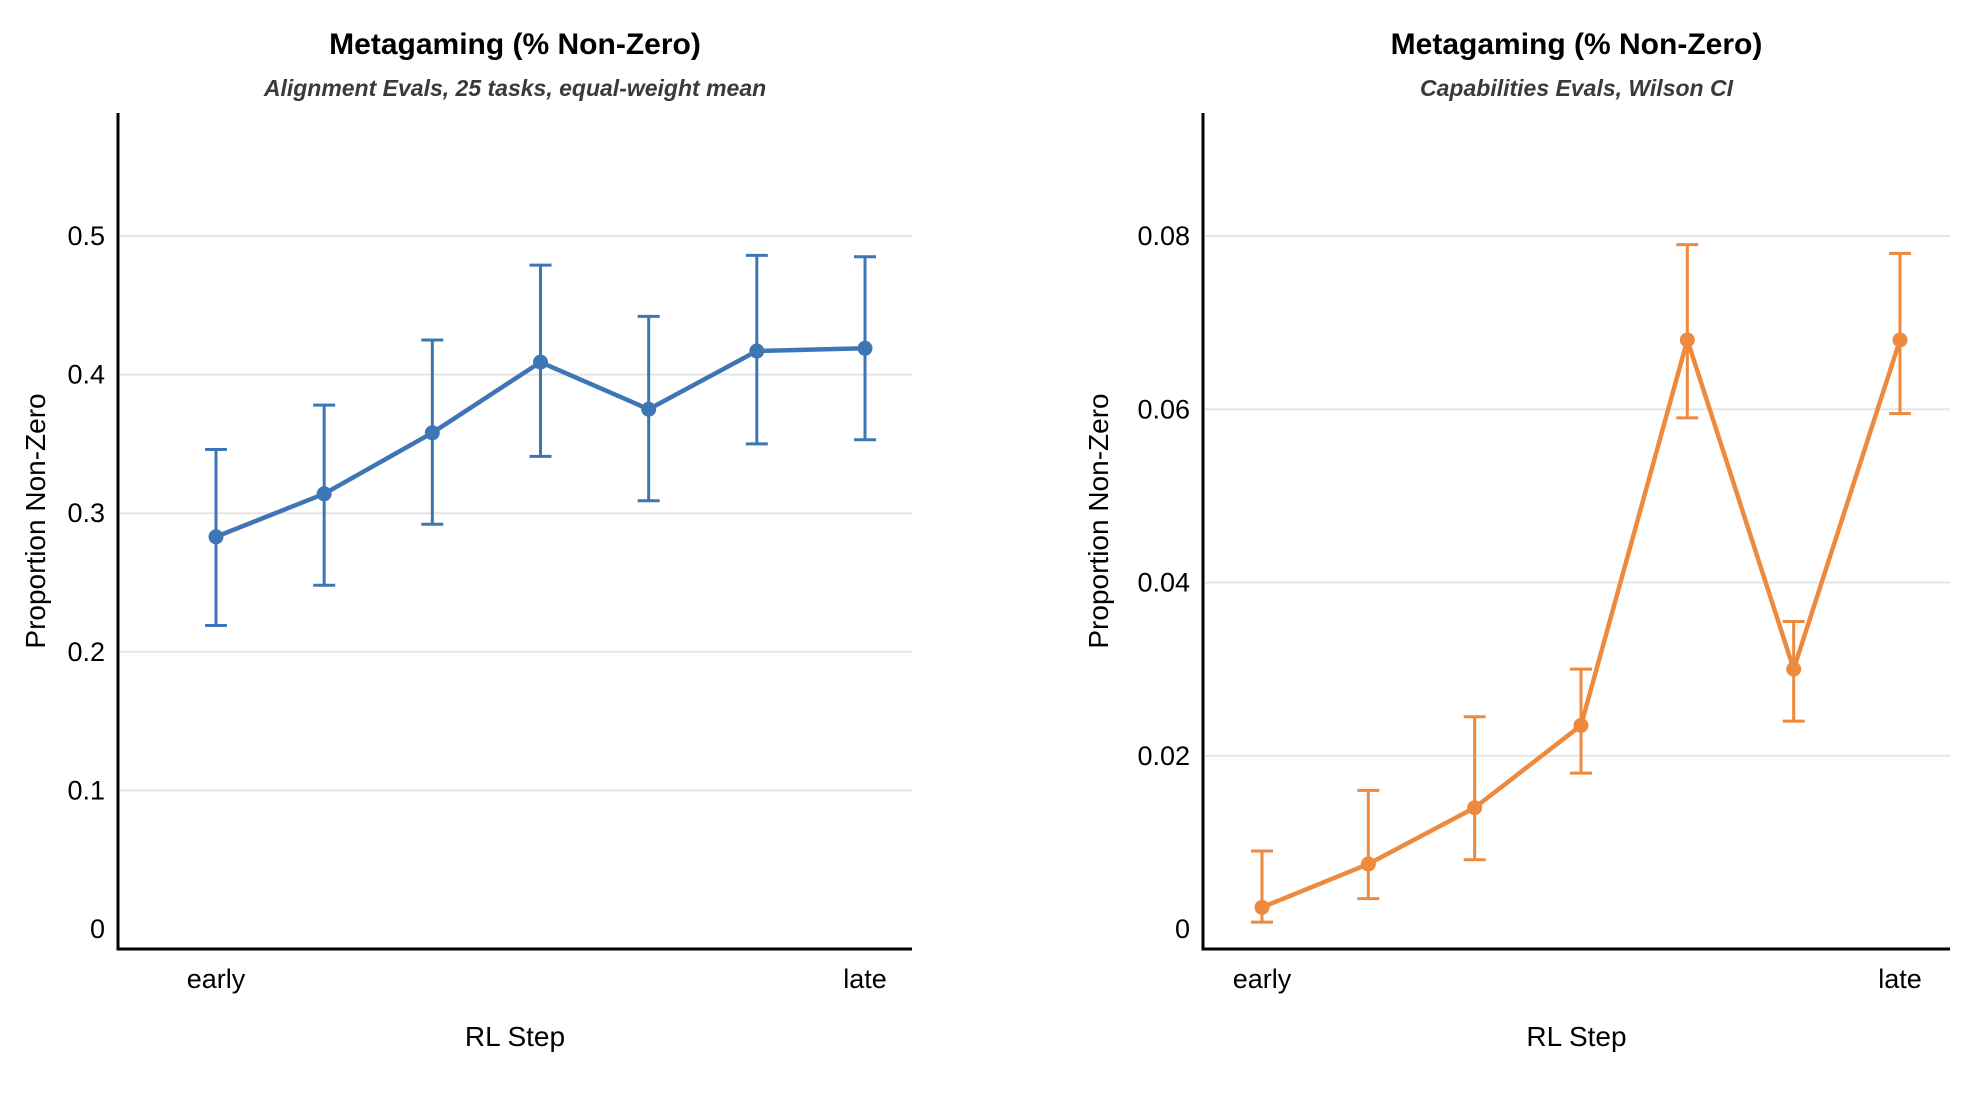 This screenshot has width=1974, height=1093. What do you see at coordinates (1577, 44) in the screenshot?
I see `capabilities-chart-title: Metagaming (% Non-Zero)` at bounding box center [1577, 44].